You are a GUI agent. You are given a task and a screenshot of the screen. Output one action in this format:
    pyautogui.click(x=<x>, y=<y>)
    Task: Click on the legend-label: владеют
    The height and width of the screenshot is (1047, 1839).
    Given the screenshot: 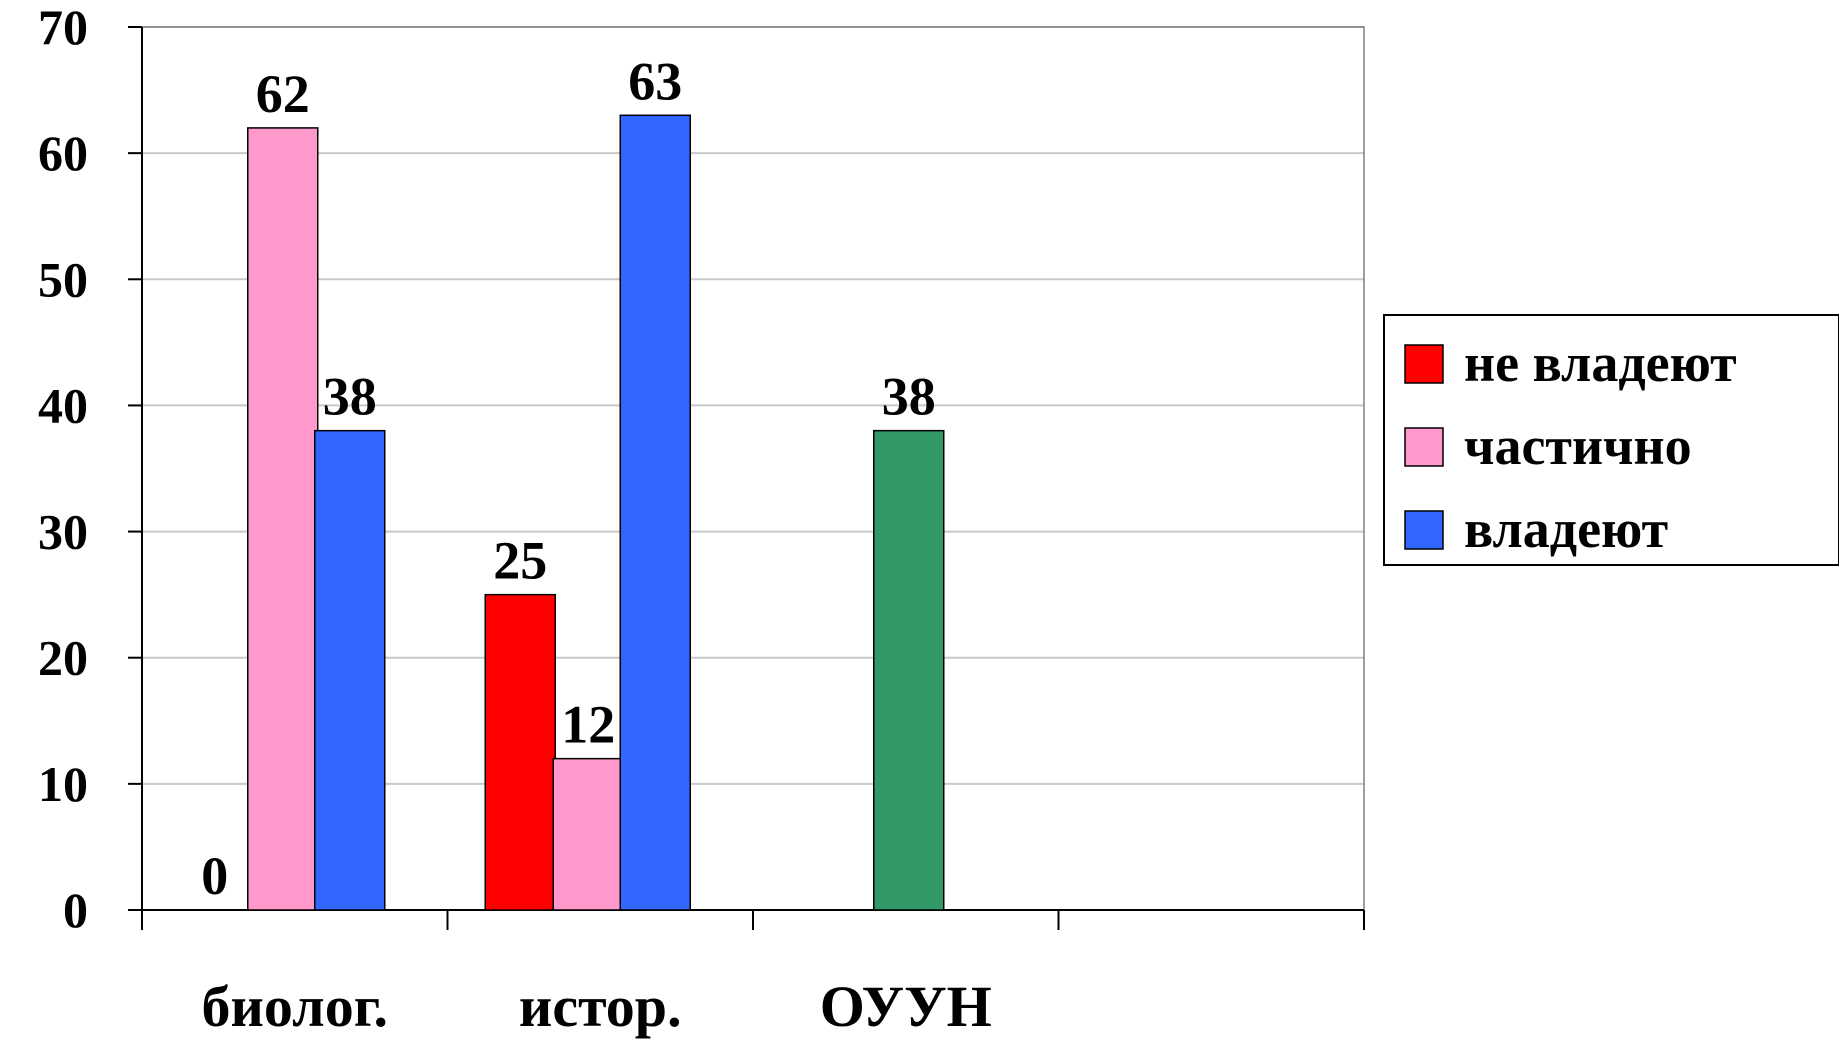 What is the action you would take?
    pyautogui.click(x=1566, y=529)
    